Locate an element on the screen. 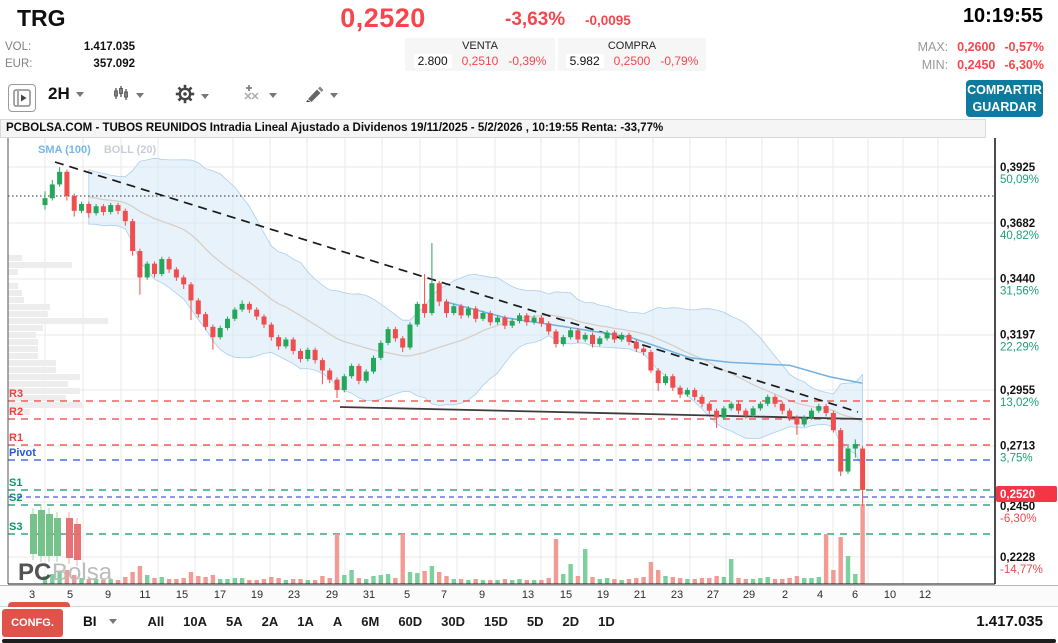  mode-selector: BI is located at coordinates (100, 621).